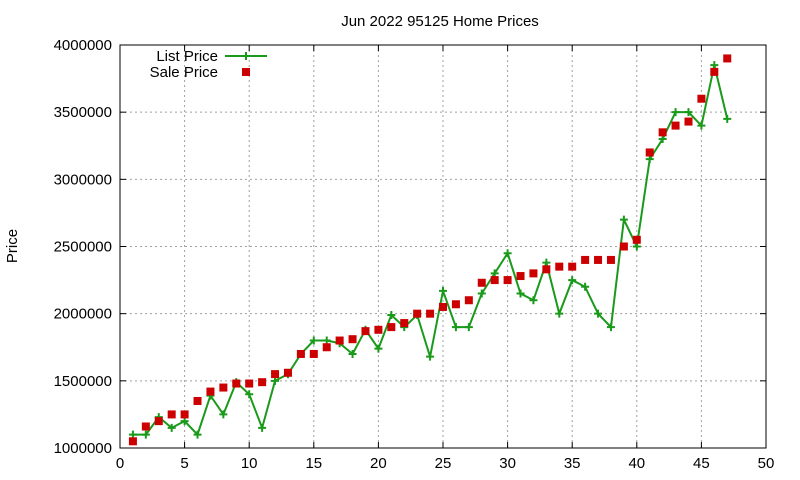 The width and height of the screenshot is (800, 480). What do you see at coordinates (83, 179) in the screenshot?
I see `y-tick-label: 3000000` at bounding box center [83, 179].